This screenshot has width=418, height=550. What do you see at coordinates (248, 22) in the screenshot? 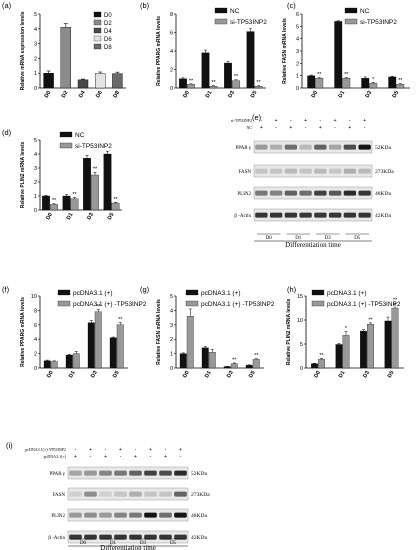
I see `legend-label: si-TP53INP2` at bounding box center [248, 22].